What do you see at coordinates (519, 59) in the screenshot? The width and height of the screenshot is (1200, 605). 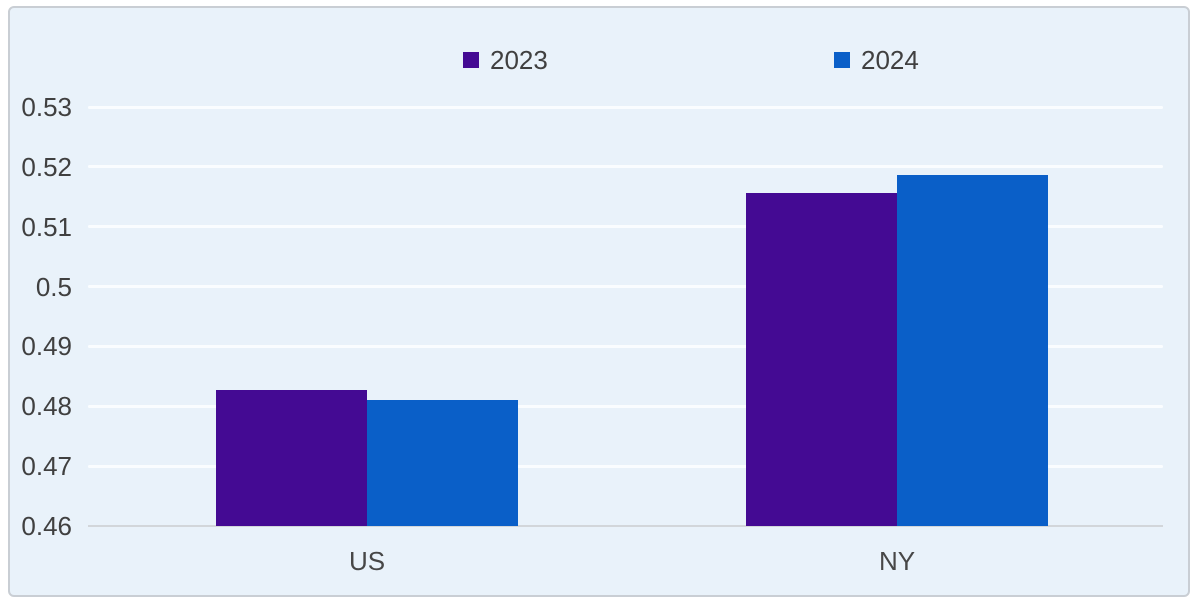 I see `legend-label-2023: 2023` at bounding box center [519, 59].